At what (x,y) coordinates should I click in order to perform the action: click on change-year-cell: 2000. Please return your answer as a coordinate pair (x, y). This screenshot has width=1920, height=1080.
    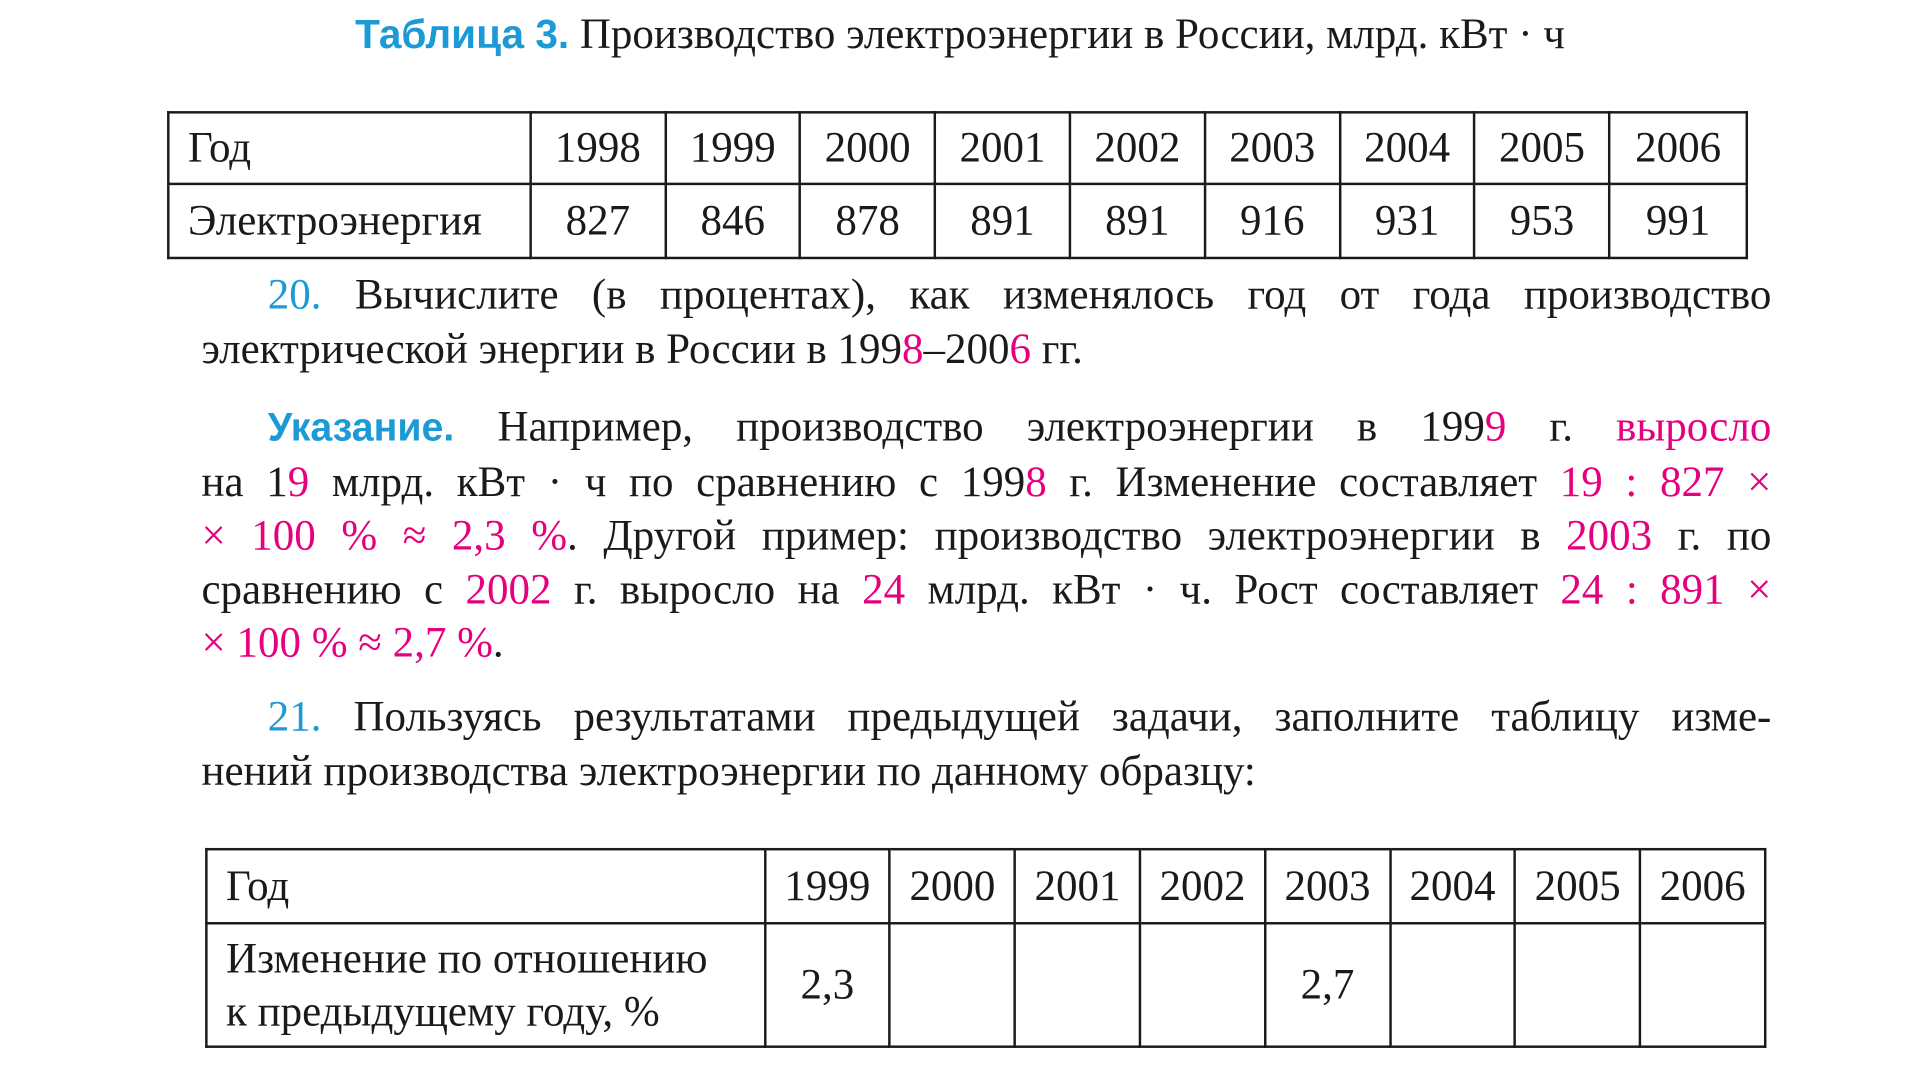
    Looking at the image, I should click on (952, 886).